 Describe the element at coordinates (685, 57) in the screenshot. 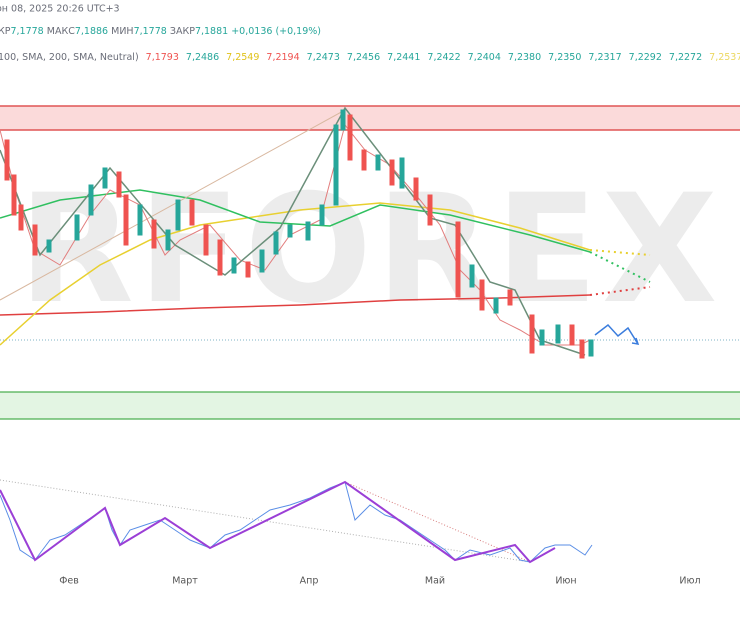

I see `indicator-value: 7,2272` at that location.